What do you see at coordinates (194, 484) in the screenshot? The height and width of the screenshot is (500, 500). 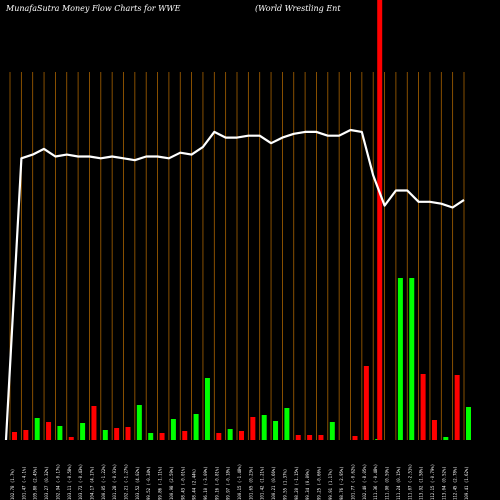 I see `x-tick-label: 98.44 (2.44%)` at bounding box center [194, 484].